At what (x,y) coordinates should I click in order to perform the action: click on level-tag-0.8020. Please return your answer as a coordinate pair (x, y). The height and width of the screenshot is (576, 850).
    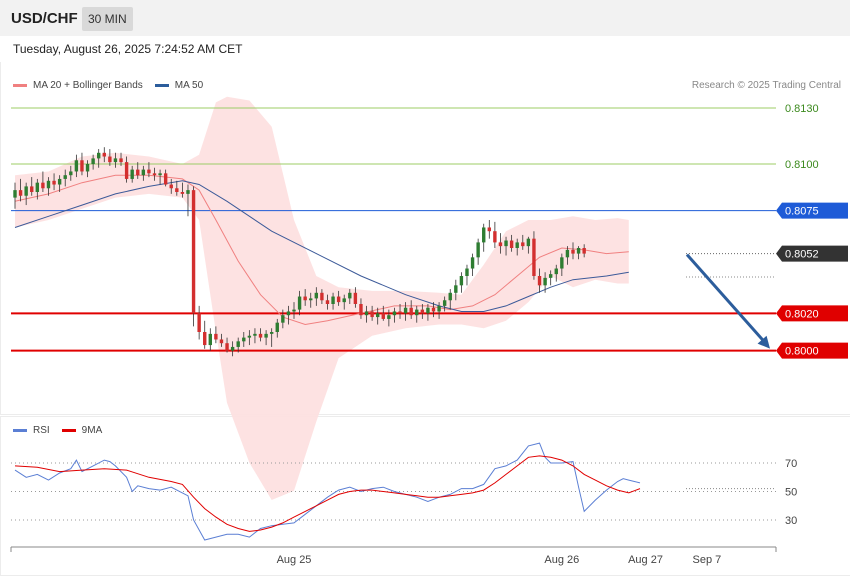
    Looking at the image, I should click on (812, 313).